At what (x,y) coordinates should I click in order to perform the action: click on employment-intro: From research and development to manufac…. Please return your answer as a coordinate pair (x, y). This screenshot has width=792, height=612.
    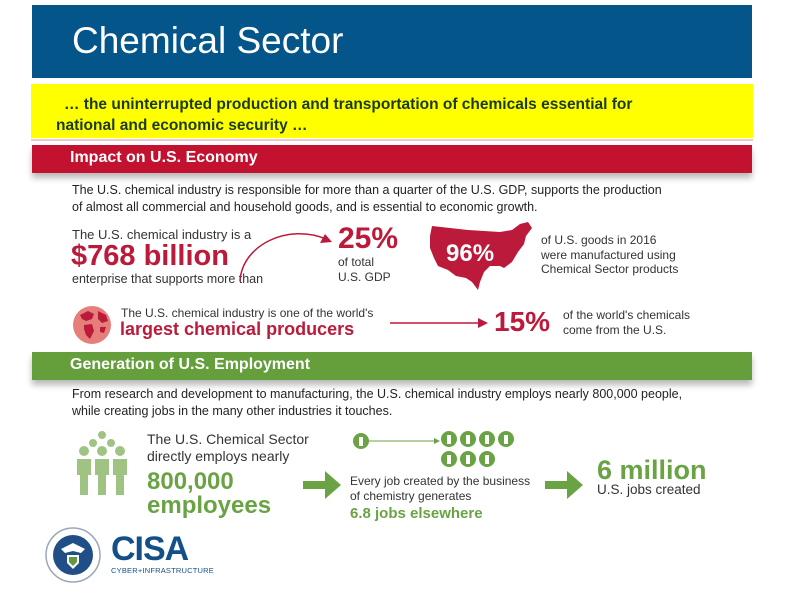
    Looking at the image, I should click on (377, 402).